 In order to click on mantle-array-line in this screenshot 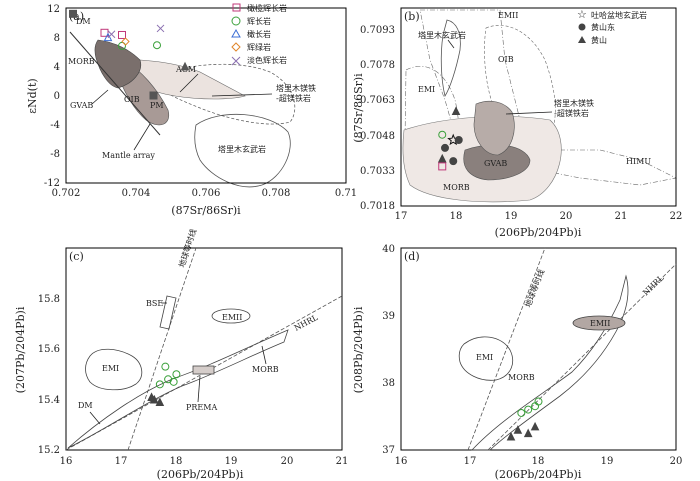, I will do `click(115, 83)`.